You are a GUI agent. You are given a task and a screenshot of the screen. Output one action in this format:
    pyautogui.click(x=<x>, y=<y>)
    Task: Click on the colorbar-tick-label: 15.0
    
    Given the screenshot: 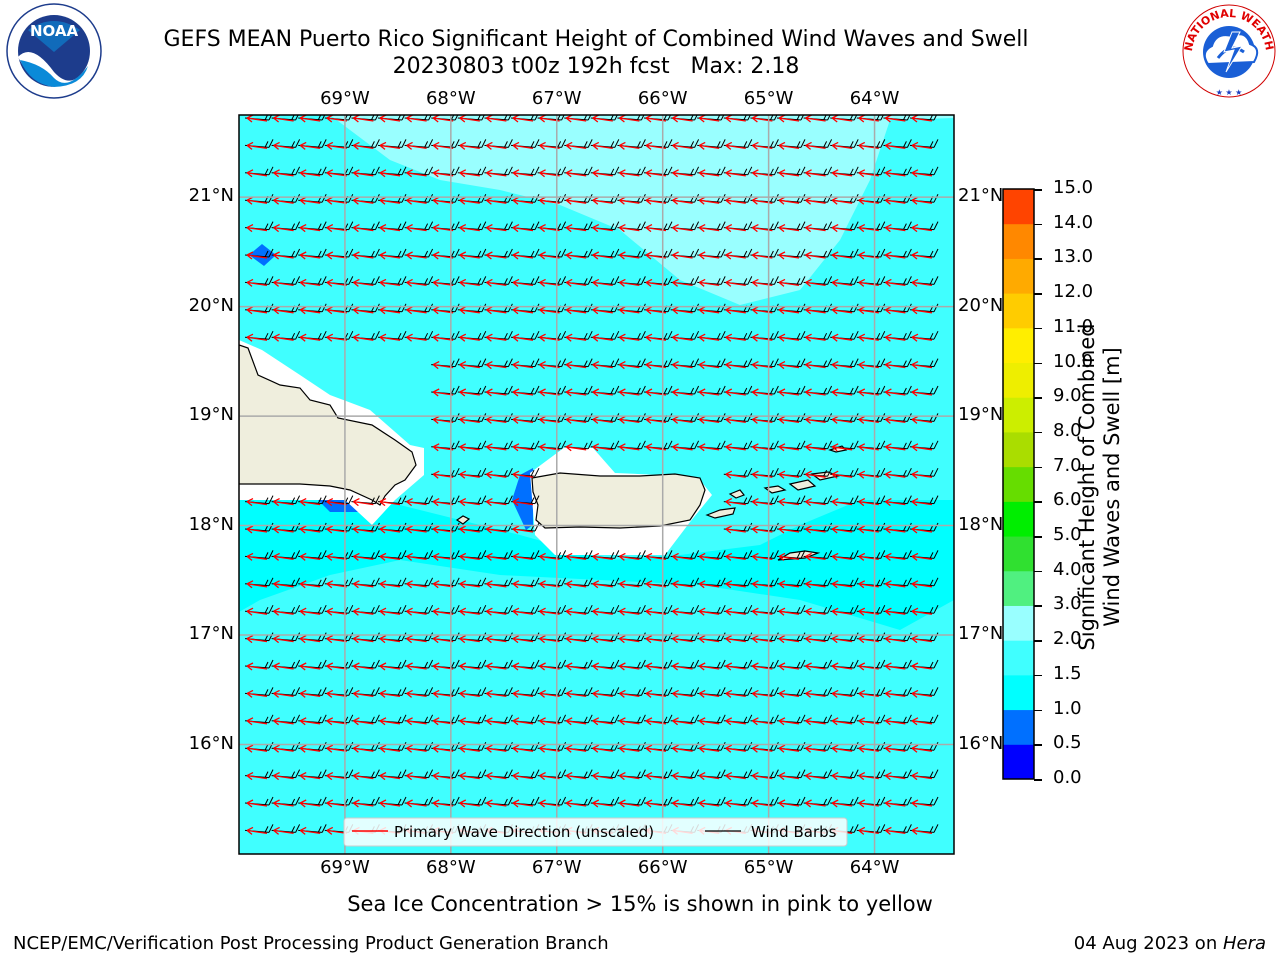 What is the action you would take?
    pyautogui.click(x=1073, y=187)
    